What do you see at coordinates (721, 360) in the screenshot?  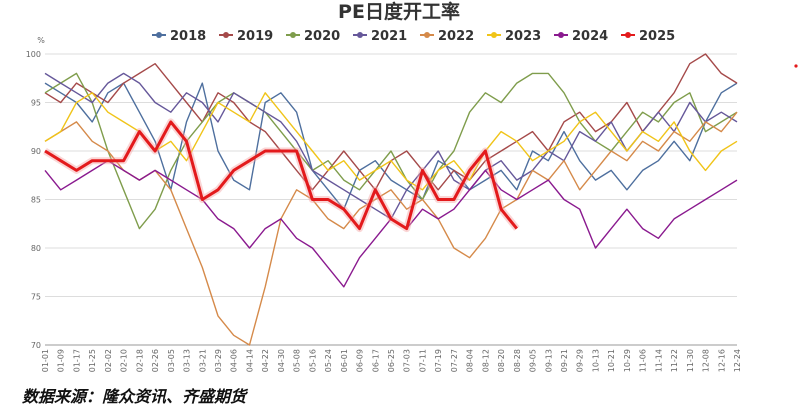 I see `x-tick-label: 12-16` at bounding box center [721, 360].